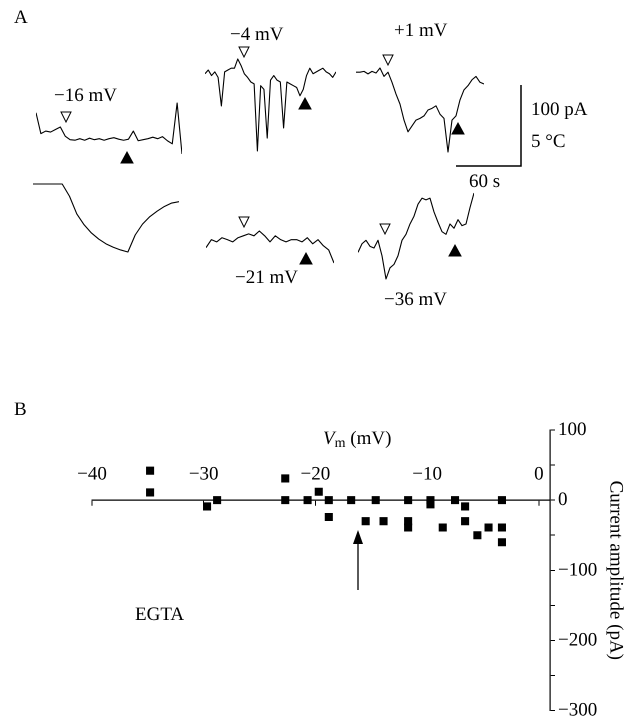  Describe the element at coordinates (578, 569) in the screenshot. I see `y-tick-label: −100` at that location.